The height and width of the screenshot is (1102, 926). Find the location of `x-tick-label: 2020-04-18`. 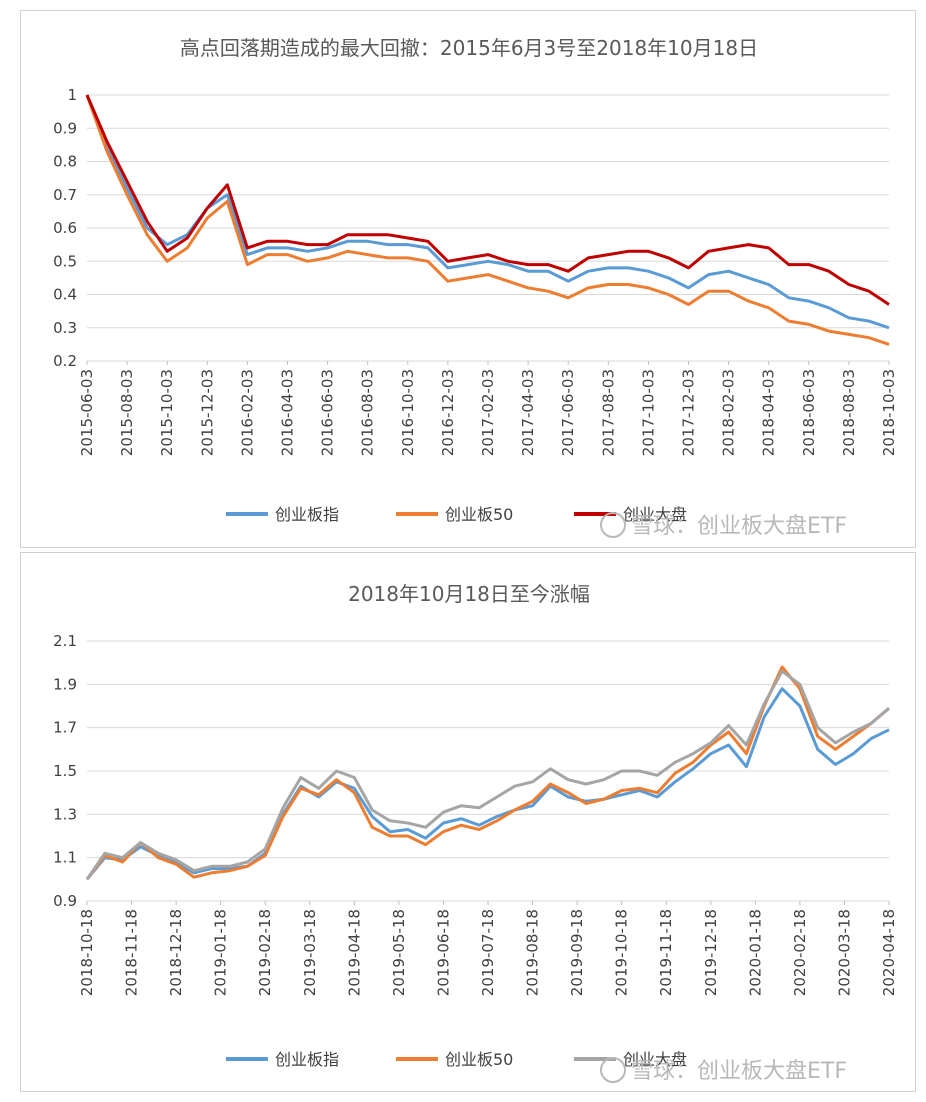

x-tick-label: 2020-04-18 is located at coordinates (889, 952).